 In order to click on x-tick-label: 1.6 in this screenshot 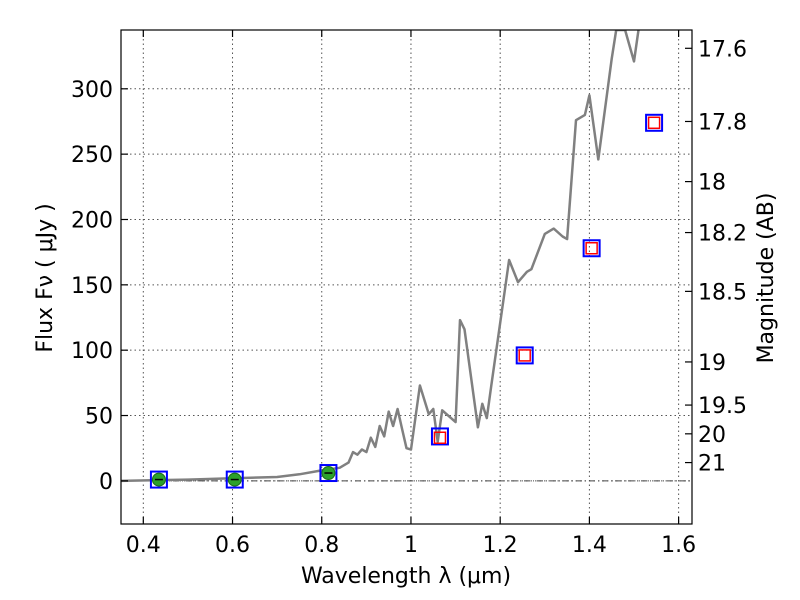, I will do `click(678, 545)`.